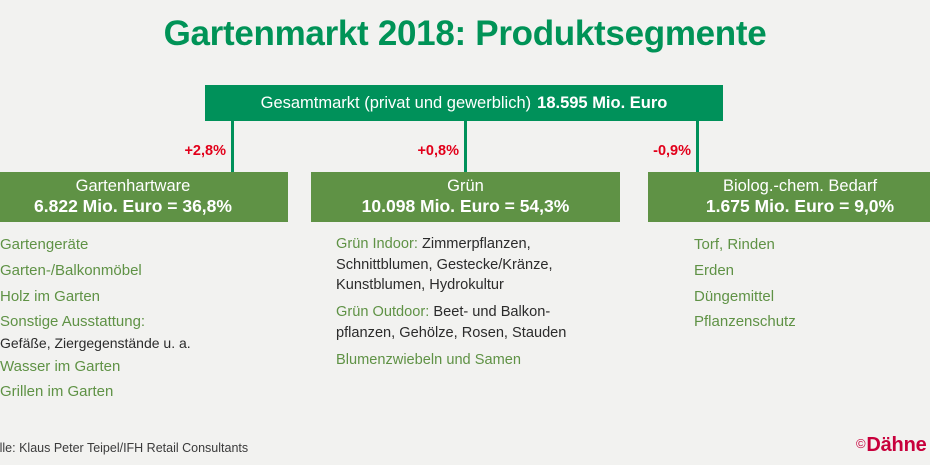  What do you see at coordinates (714, 270) in the screenshot?
I see `list-item-lead: Erden` at bounding box center [714, 270].